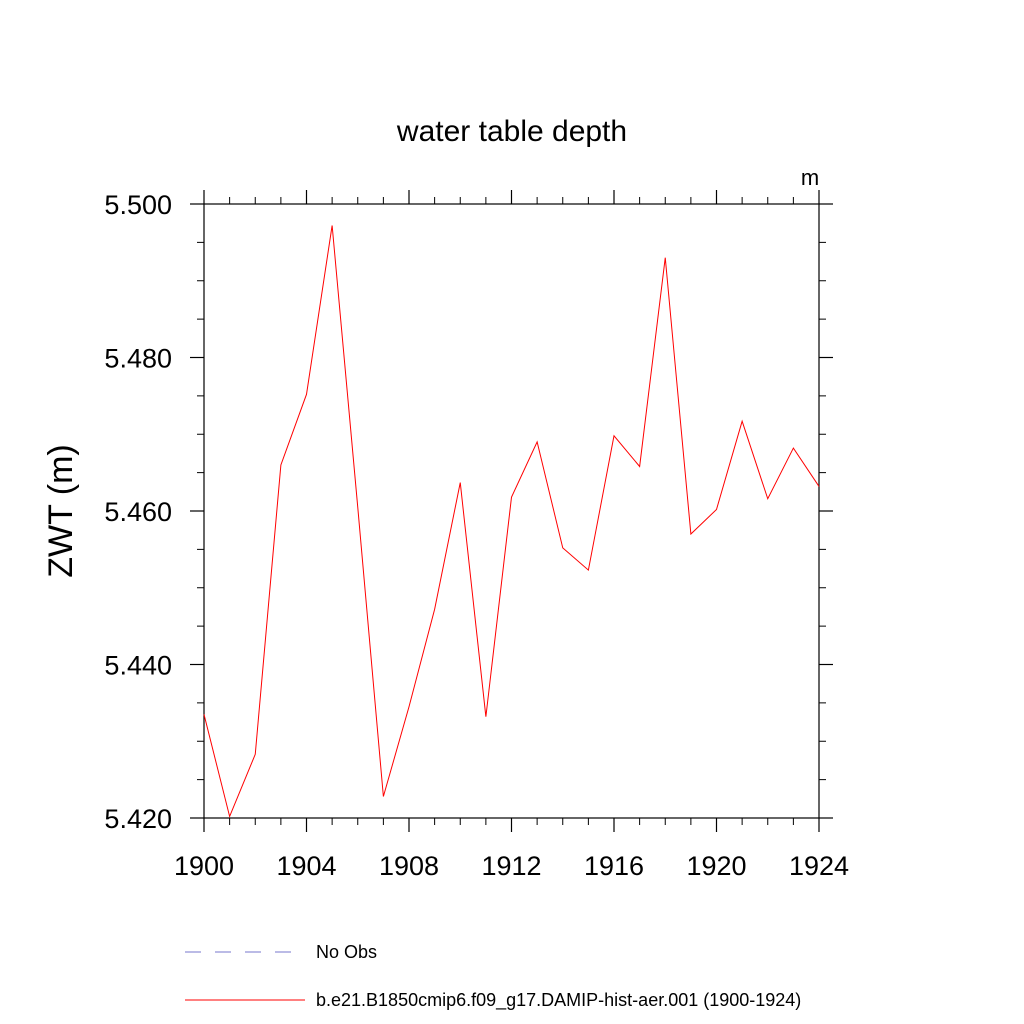 The height and width of the screenshot is (1024, 1024). I want to click on y-tick-label: 5.480, so click(138, 359).